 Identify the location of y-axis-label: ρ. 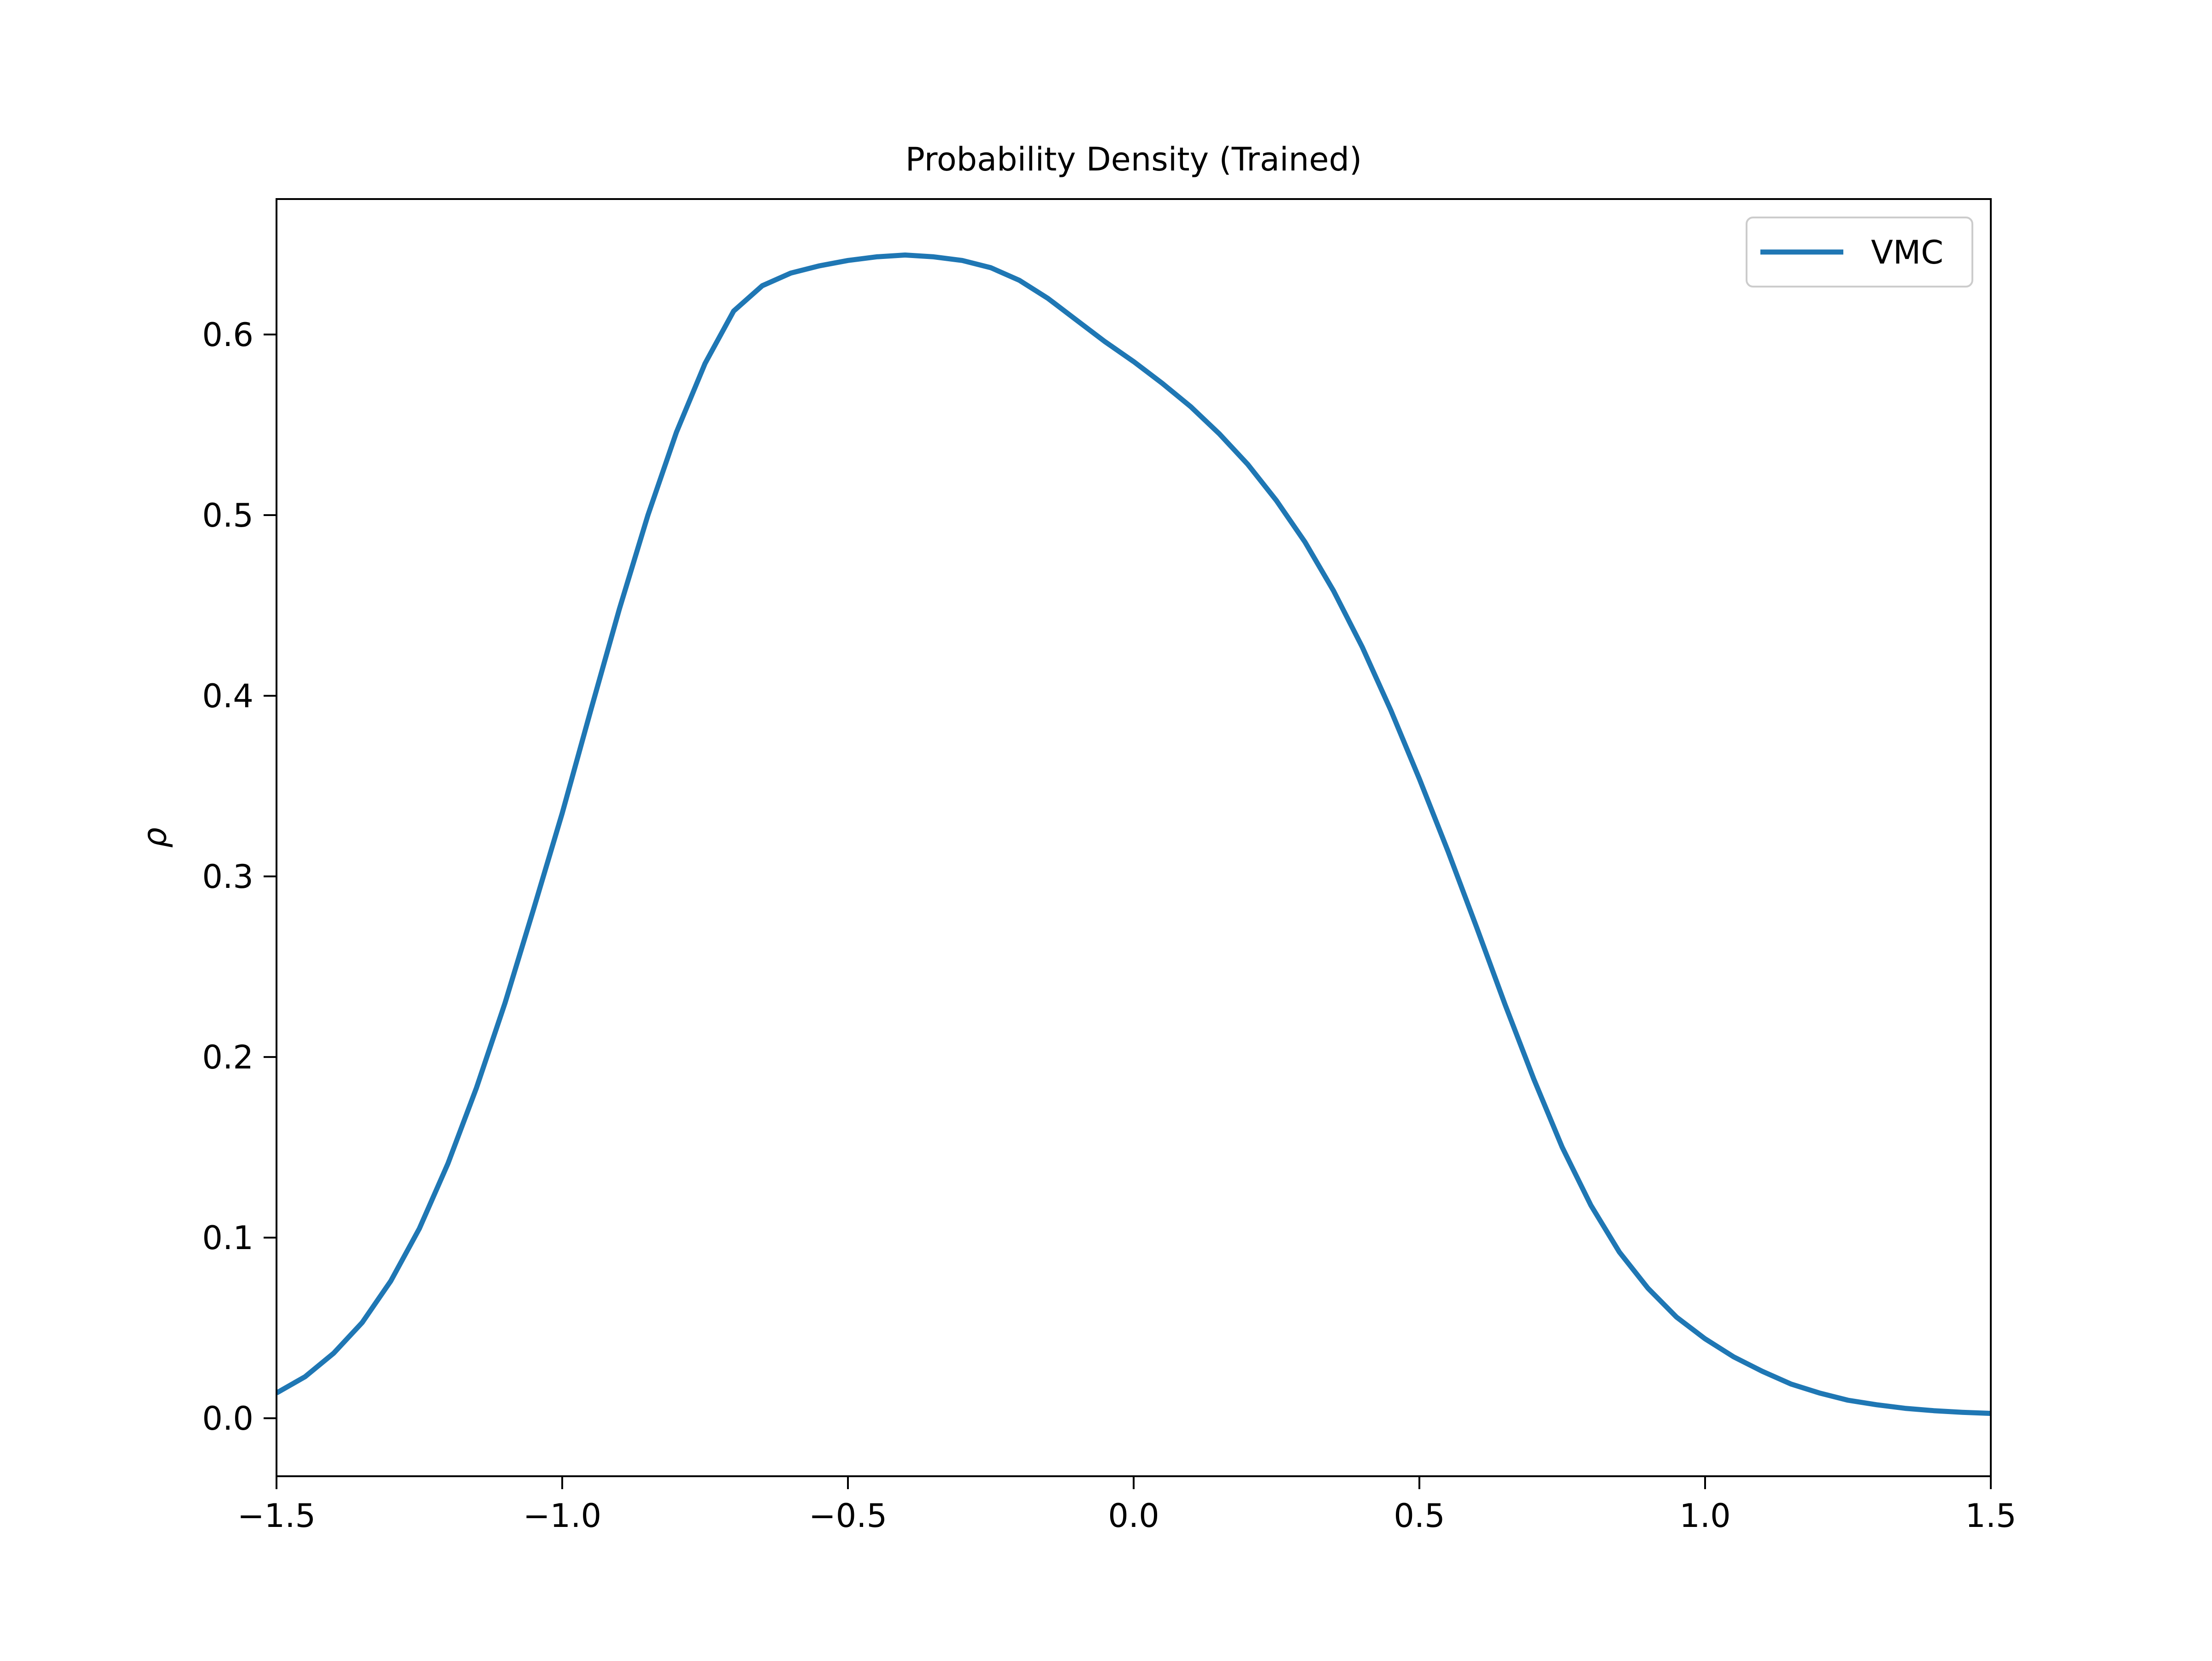
(155, 838).